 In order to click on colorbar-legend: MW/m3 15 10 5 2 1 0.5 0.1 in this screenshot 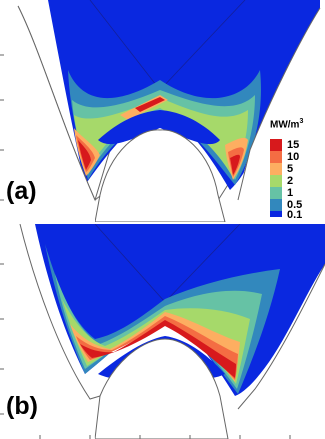, I will do `click(297, 169)`.